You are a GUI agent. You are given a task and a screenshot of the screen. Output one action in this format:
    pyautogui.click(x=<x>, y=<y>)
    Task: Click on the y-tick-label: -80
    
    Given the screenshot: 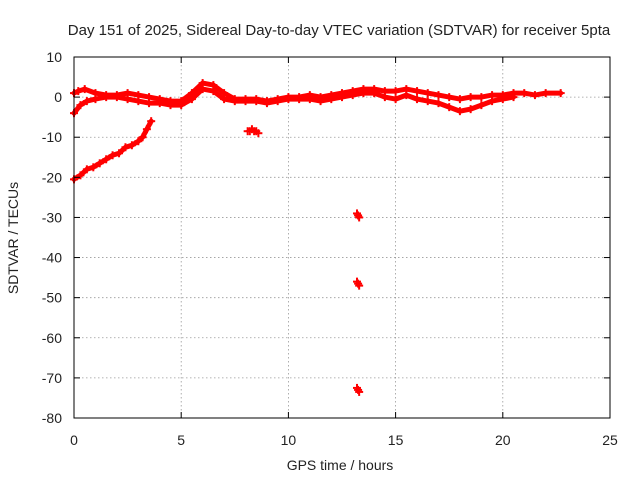 What is the action you would take?
    pyautogui.click(x=52, y=418)
    